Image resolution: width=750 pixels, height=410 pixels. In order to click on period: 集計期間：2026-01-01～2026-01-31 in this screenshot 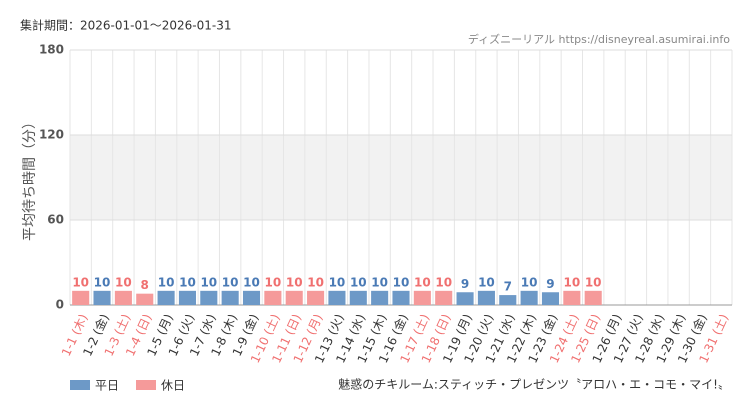, I will do `click(125, 25)`.